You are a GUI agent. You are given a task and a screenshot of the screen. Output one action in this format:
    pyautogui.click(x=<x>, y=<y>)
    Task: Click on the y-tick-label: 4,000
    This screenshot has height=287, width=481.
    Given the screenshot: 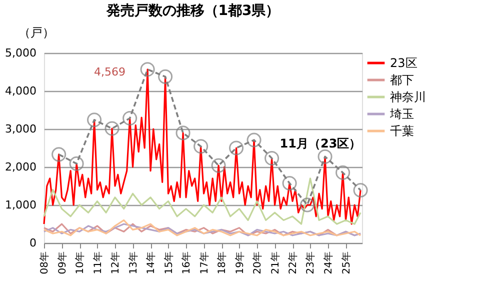 What is the action you would take?
    pyautogui.click(x=20, y=91)
    